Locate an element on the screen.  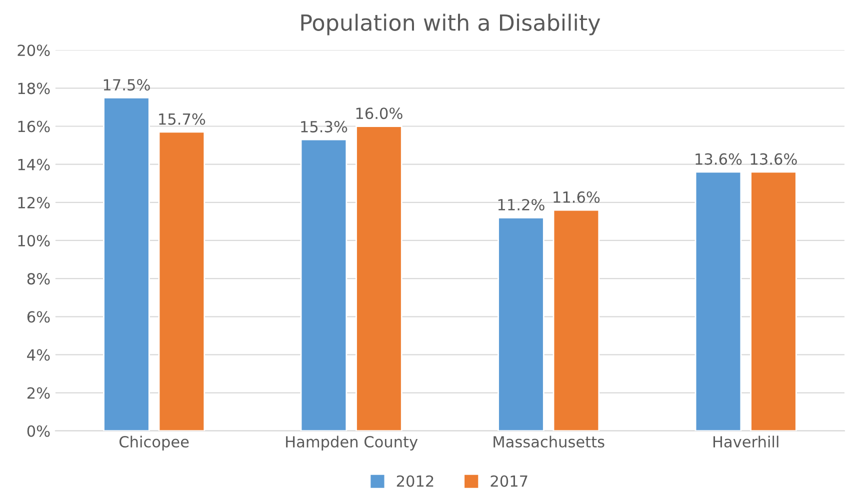
x-tick-label: Chicopee is located at coordinates (154, 443).